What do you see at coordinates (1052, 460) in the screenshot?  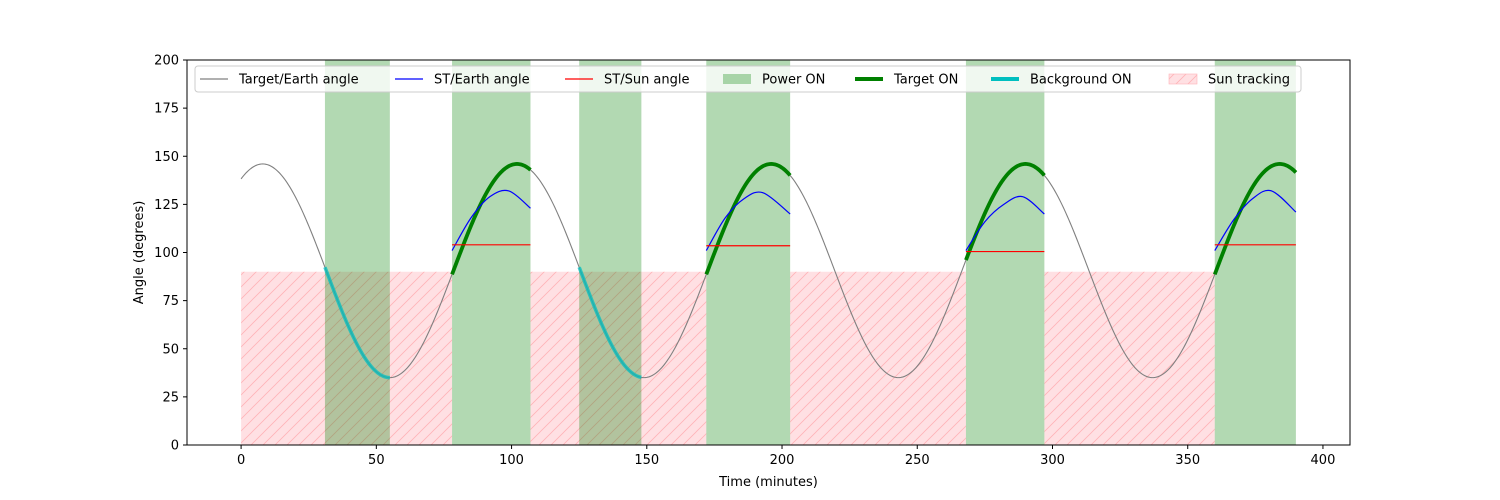 I see `x-tick-label: 300` at bounding box center [1052, 460].